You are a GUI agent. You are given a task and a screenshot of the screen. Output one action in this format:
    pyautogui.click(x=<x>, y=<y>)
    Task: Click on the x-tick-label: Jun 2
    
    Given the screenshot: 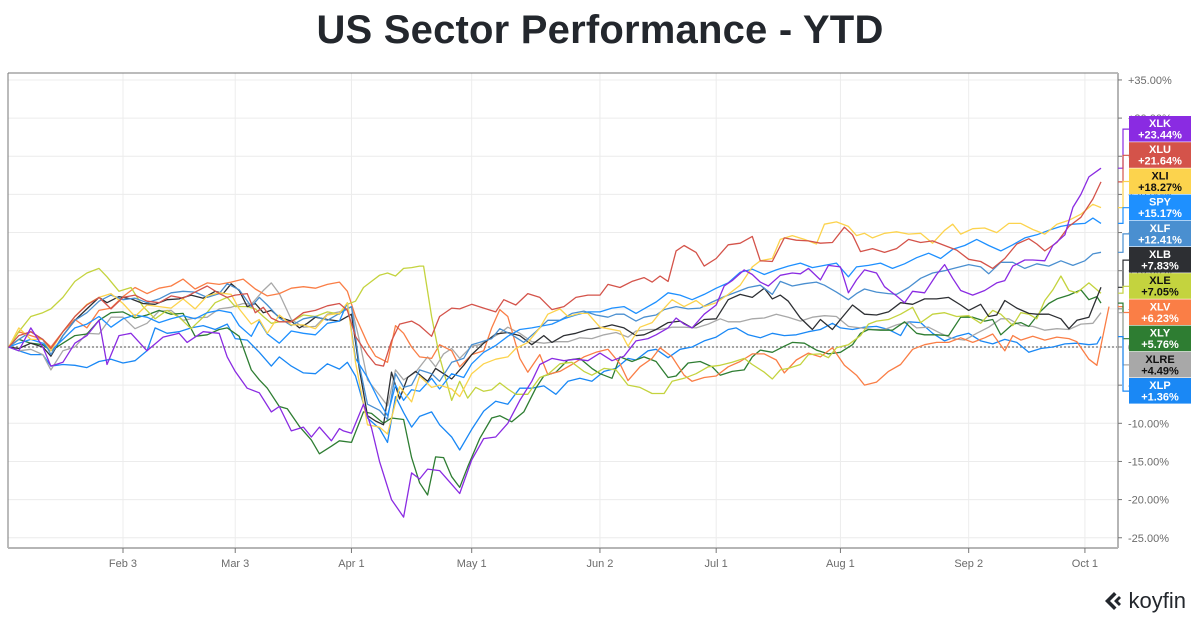 What is the action you would take?
    pyautogui.click(x=599, y=564)
    